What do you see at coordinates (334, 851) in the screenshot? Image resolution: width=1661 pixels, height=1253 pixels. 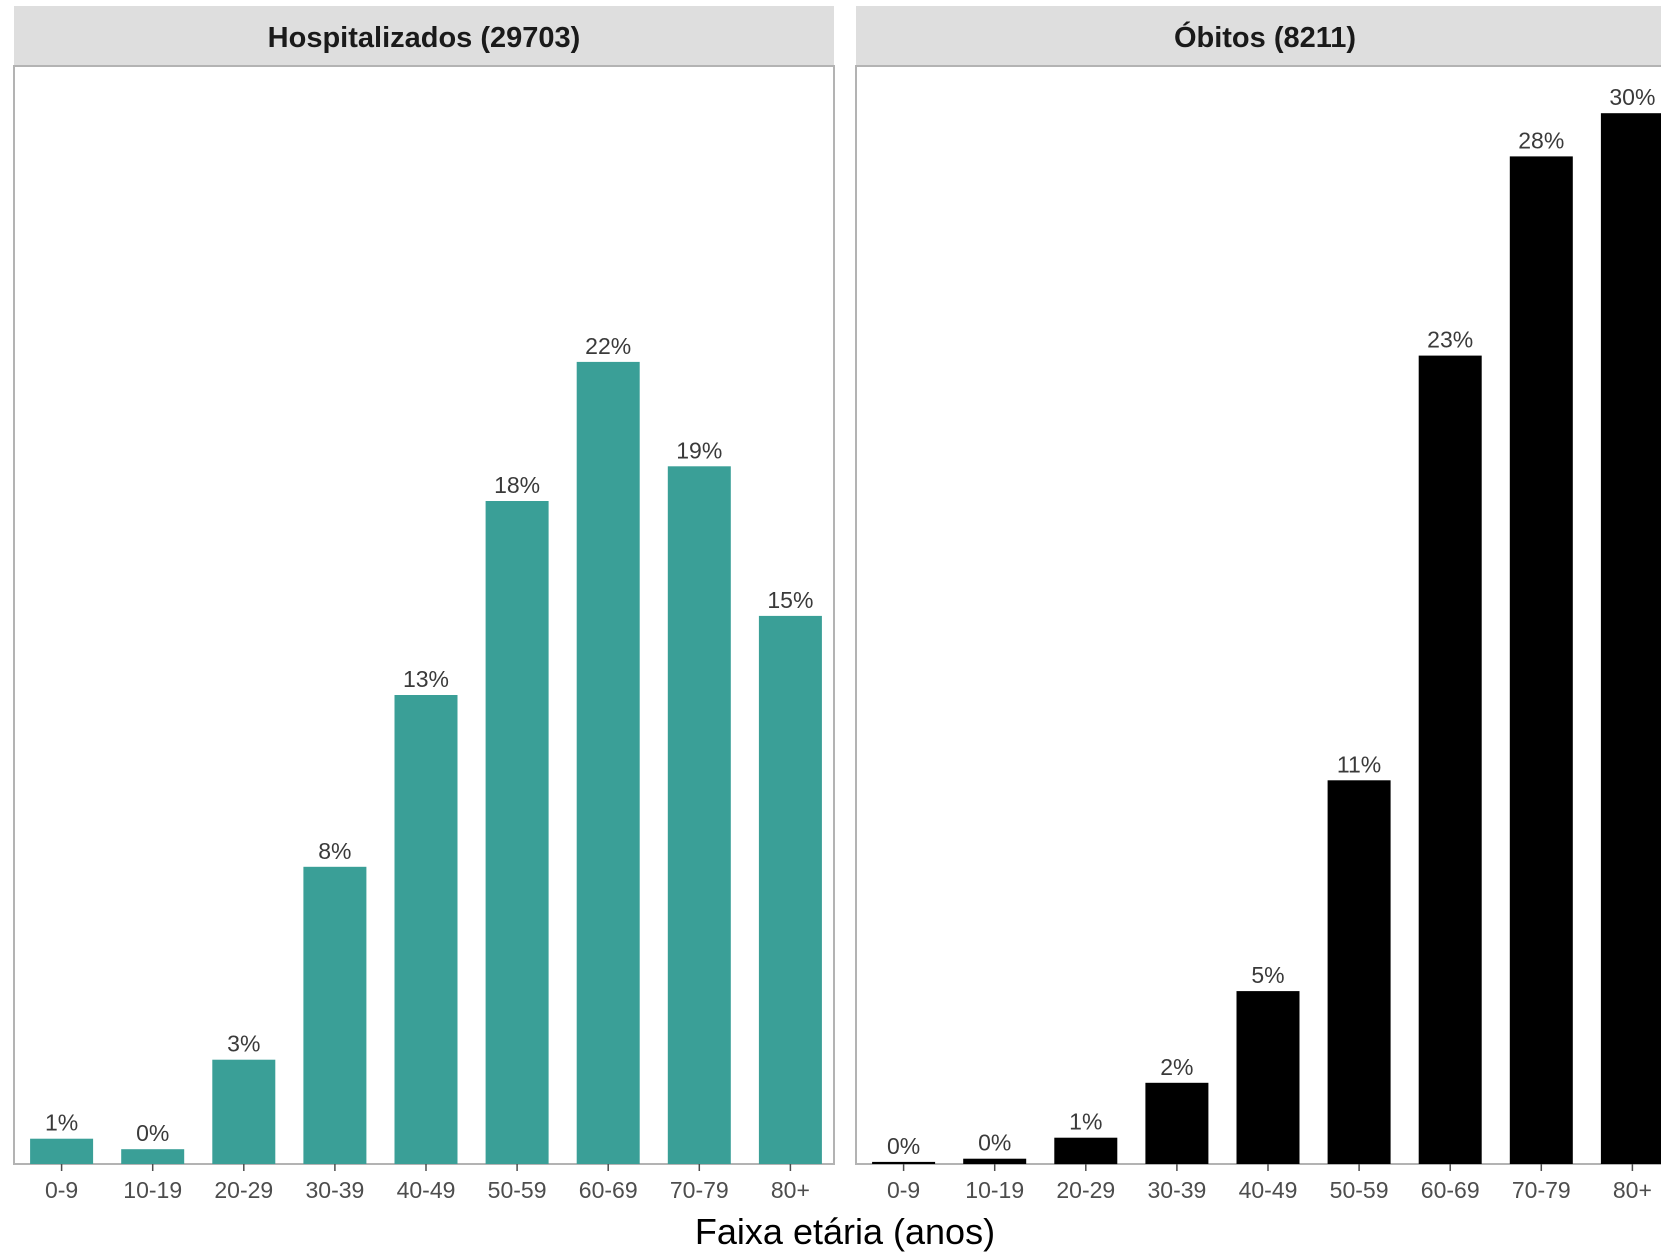 I see `data-label: 8%` at bounding box center [334, 851].